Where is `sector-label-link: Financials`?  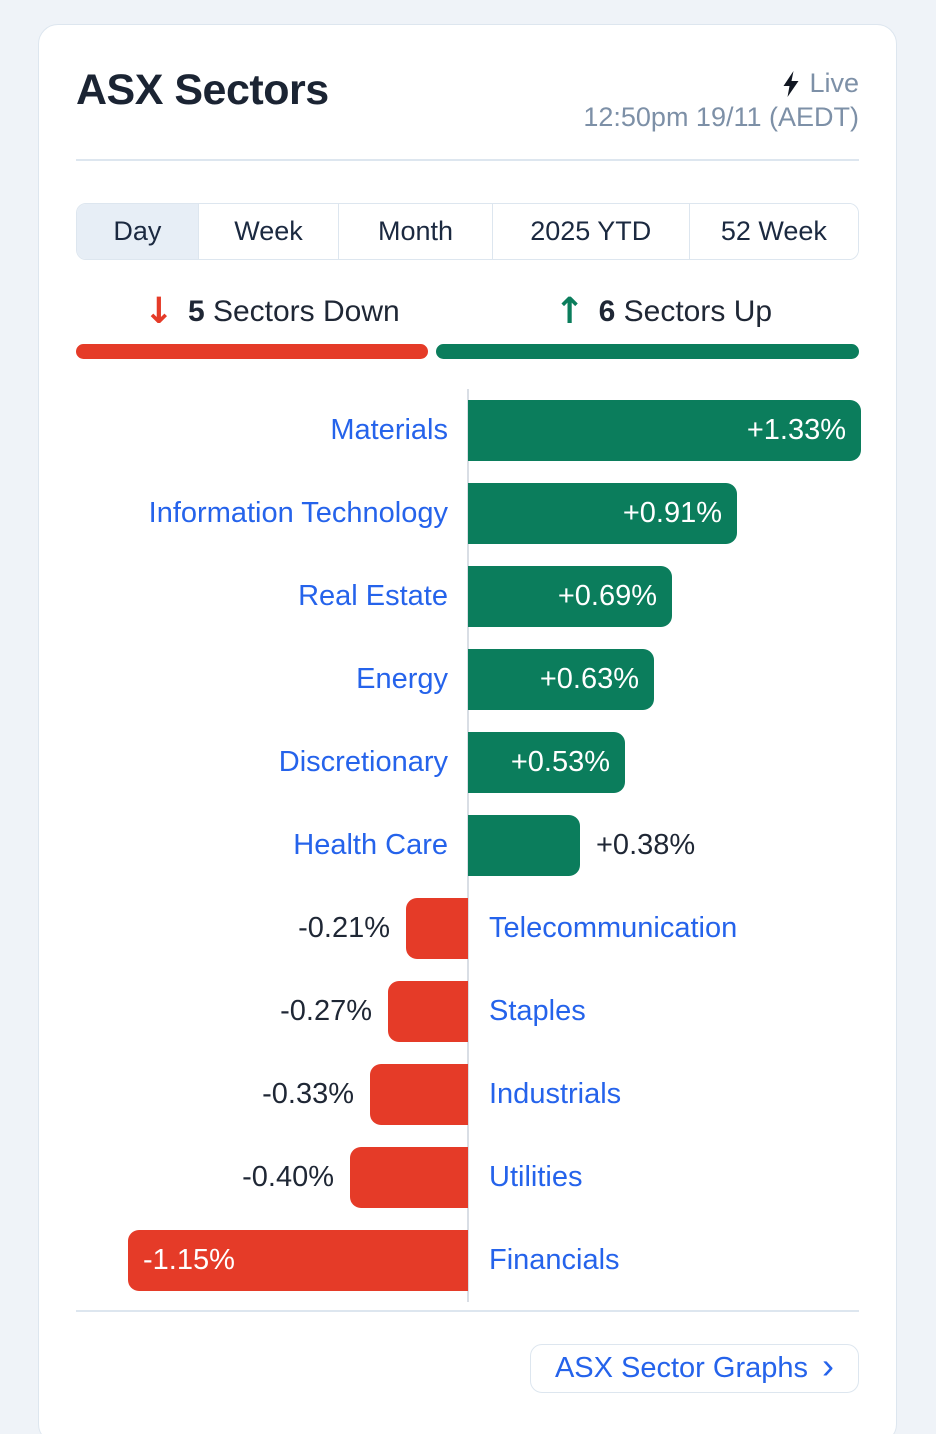
sector-label-link: Financials is located at coordinates (554, 1259).